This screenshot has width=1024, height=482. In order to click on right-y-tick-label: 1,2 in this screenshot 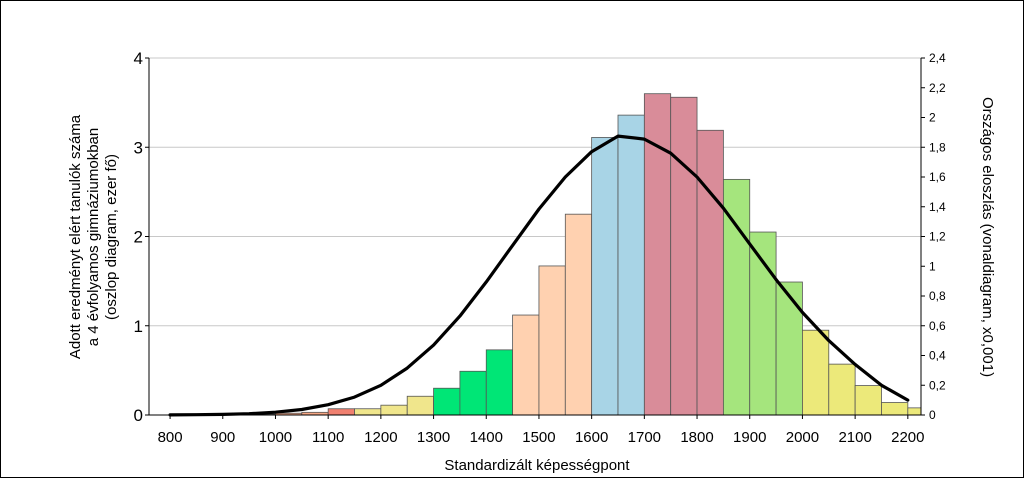, I will do `click(937, 237)`.